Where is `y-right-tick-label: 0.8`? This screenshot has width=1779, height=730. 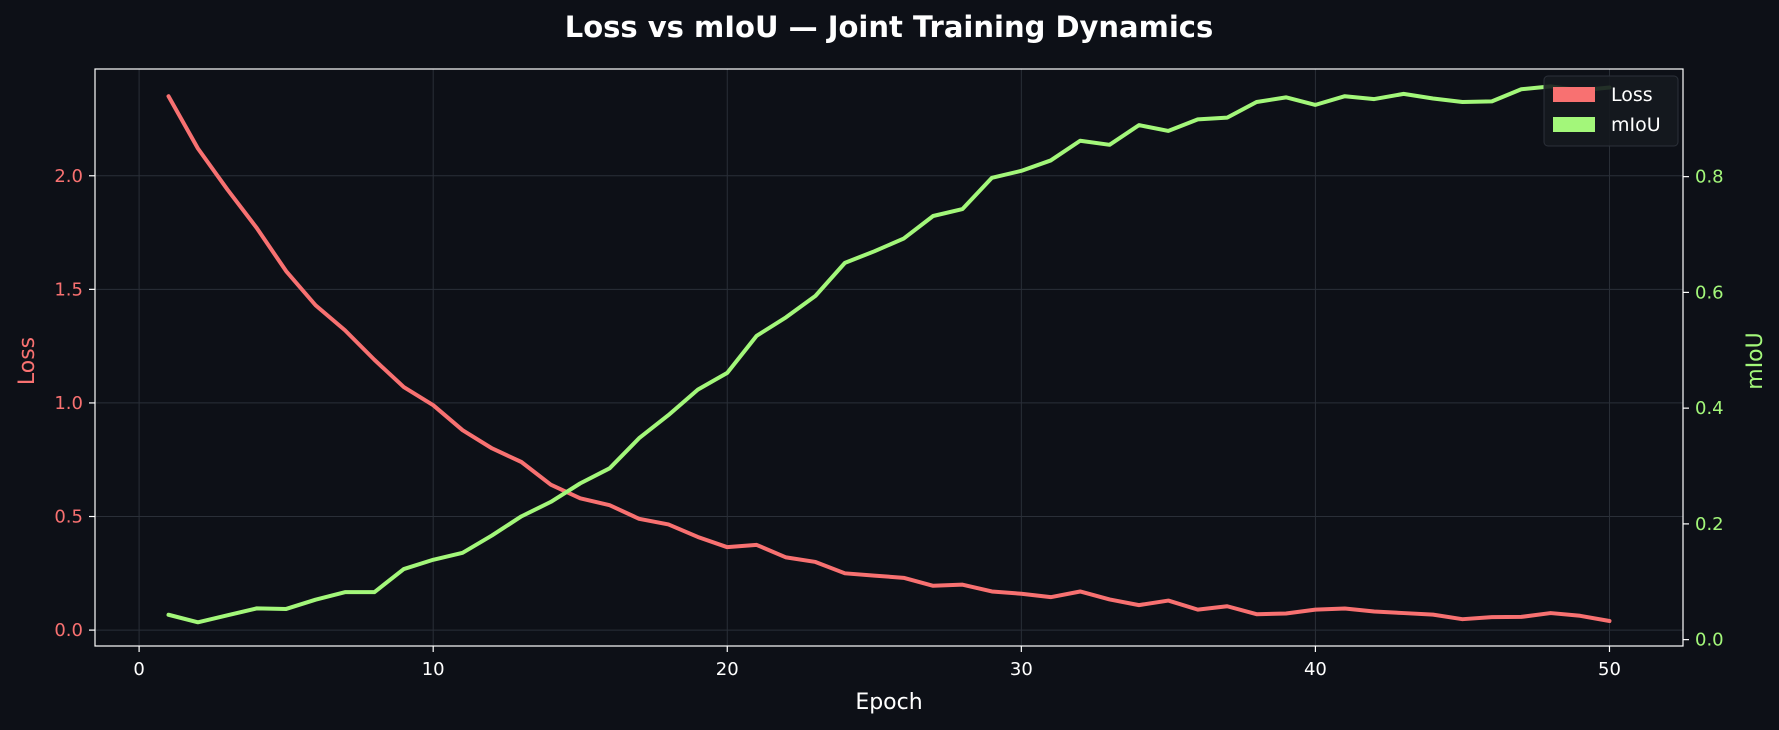
y-right-tick-label: 0.8 is located at coordinates (1709, 177).